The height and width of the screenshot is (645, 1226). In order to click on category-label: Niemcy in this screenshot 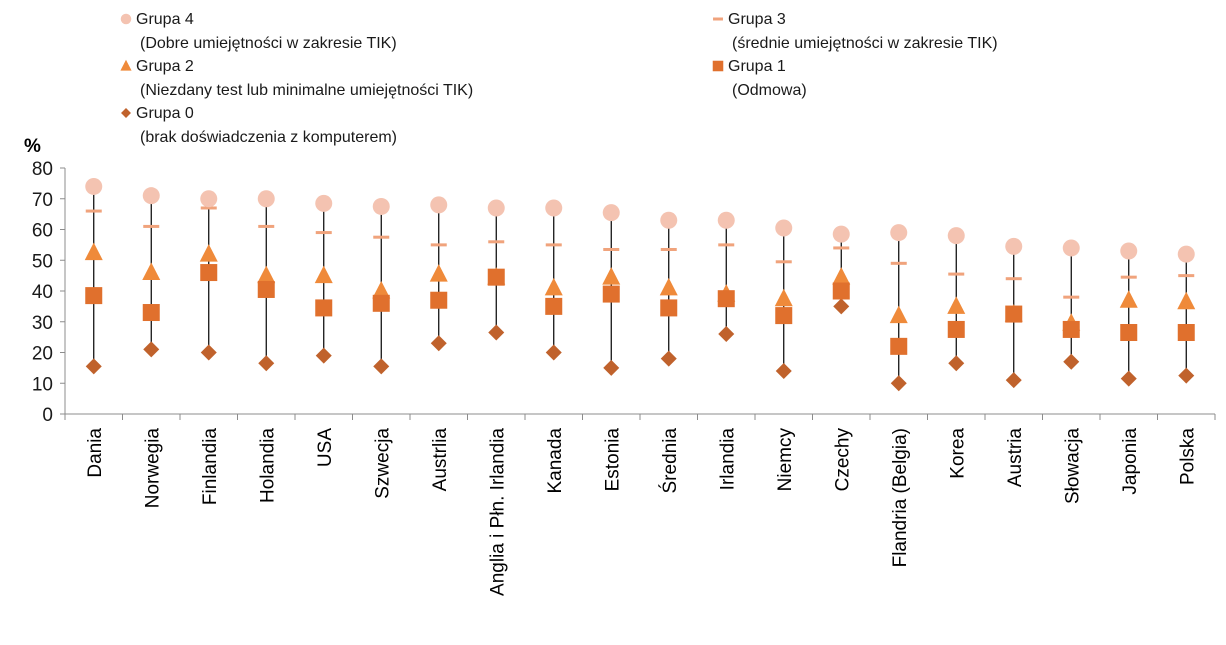, I will do `click(785, 460)`.